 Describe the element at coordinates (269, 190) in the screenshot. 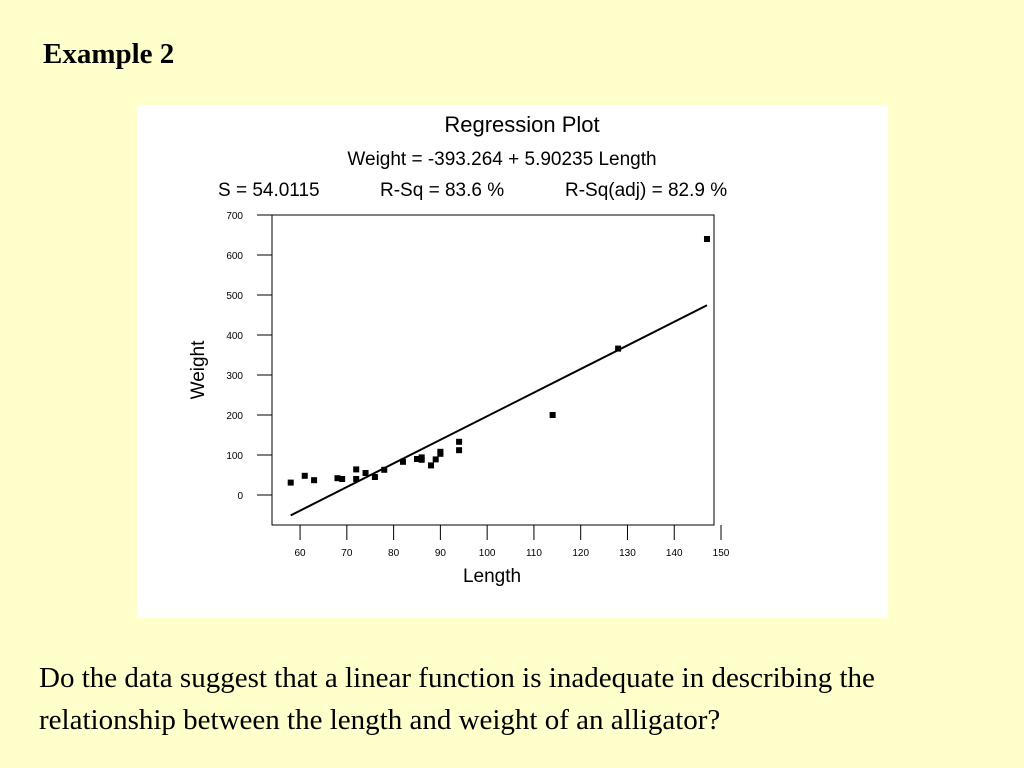

I see `stat-s: S = 54.0115` at that location.